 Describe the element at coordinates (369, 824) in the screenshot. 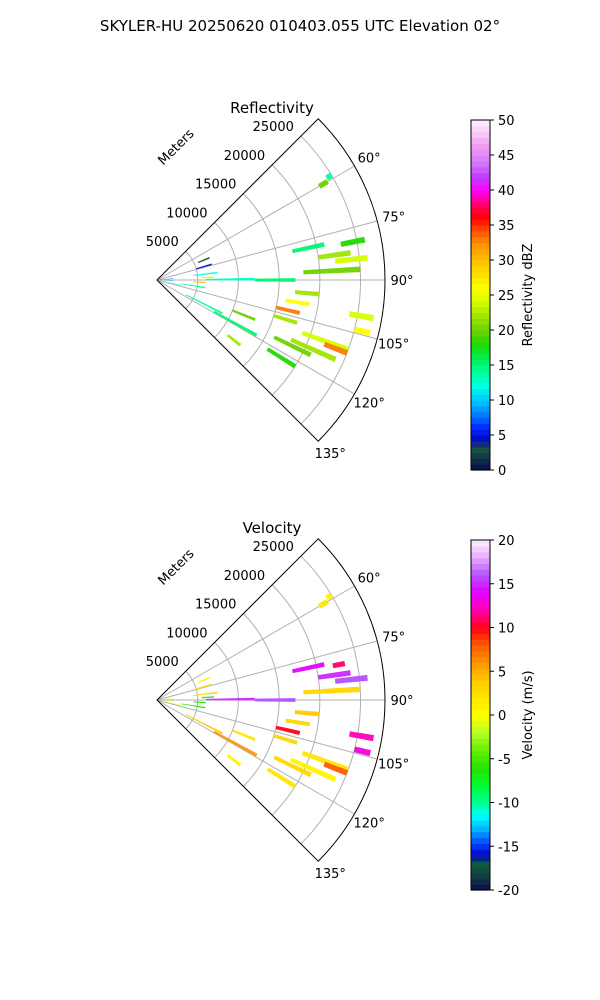

I see `azimuth-tick-label: 120°` at that location.